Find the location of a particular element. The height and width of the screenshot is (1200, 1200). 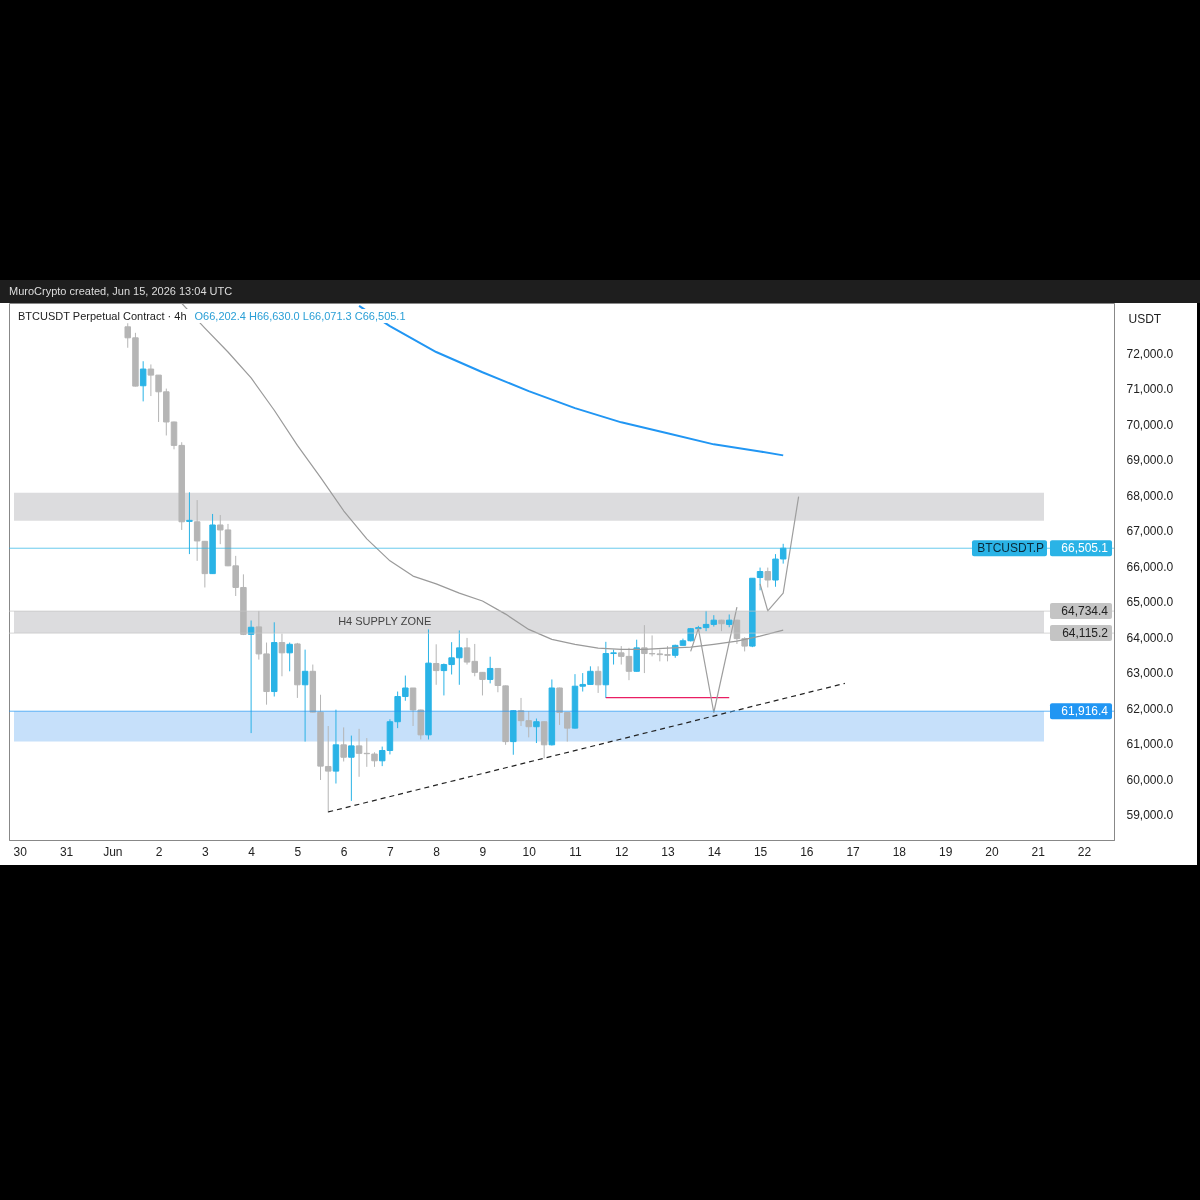

x-tick-label: 15 is located at coordinates (760, 851).